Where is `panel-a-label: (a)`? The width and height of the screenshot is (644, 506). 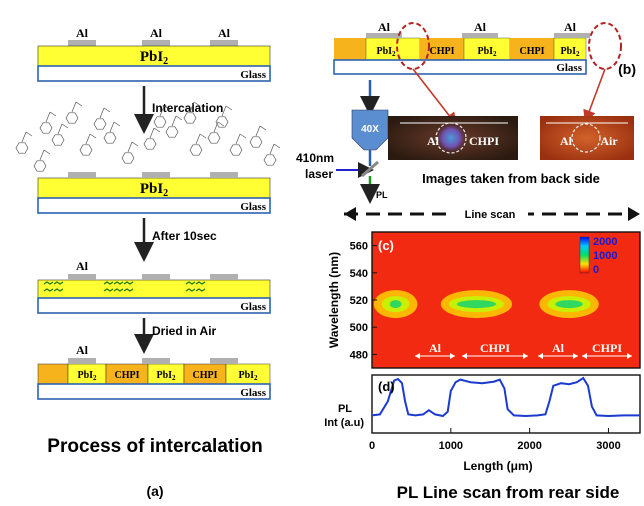 panel-a-label: (a) is located at coordinates (154, 491).